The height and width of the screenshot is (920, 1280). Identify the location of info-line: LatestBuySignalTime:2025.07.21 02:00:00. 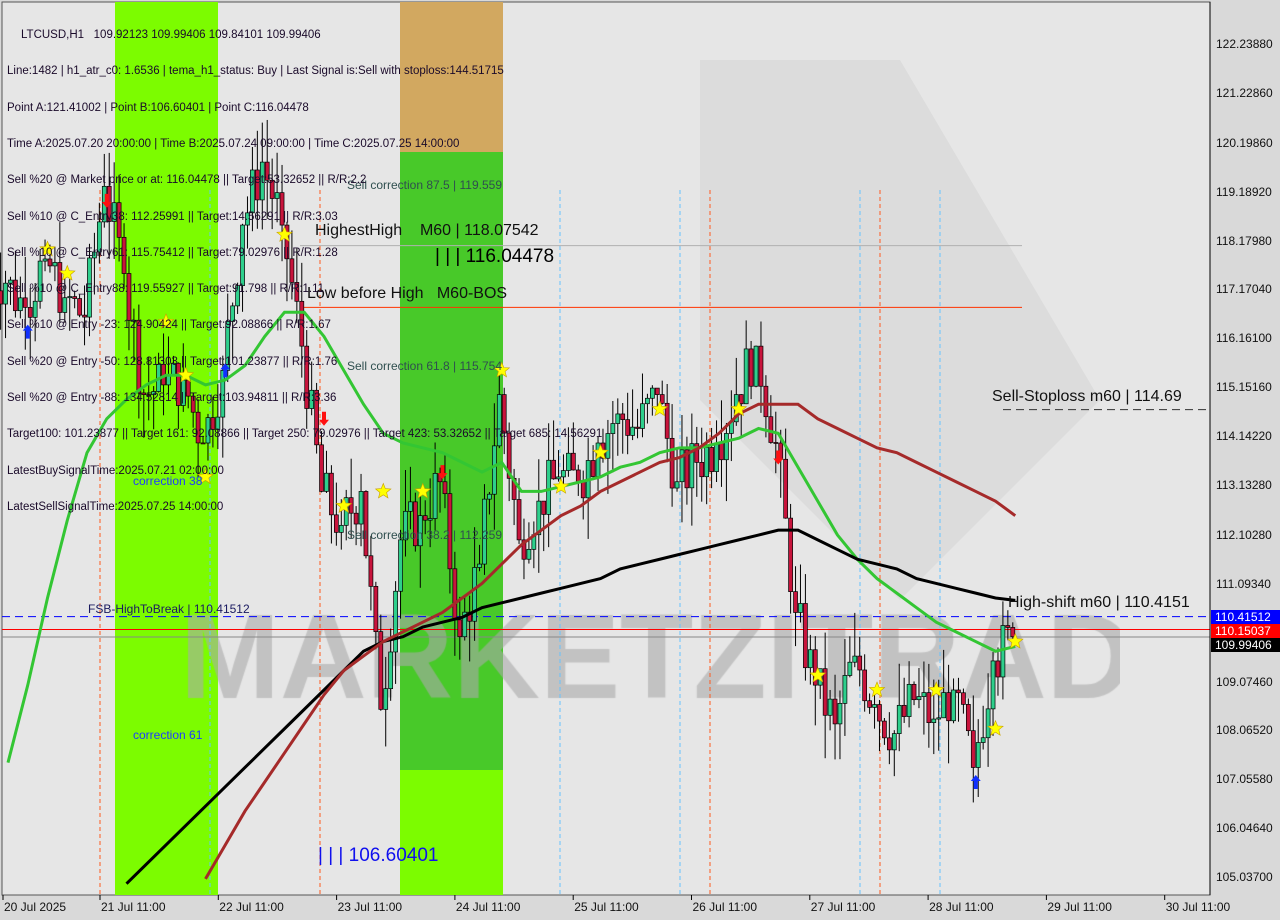
(115, 470).